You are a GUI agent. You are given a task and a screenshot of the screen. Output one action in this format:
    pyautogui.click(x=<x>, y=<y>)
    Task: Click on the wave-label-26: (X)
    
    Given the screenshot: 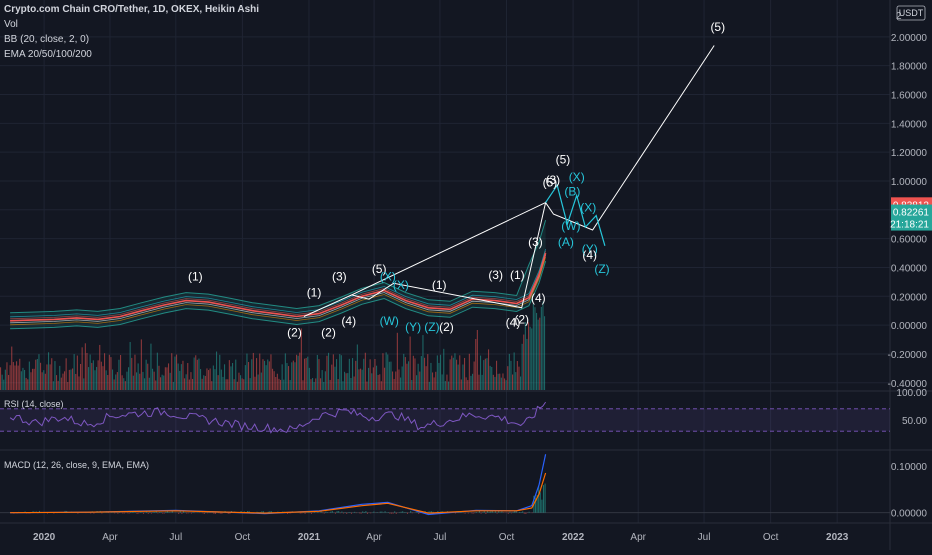 What is the action you would take?
    pyautogui.click(x=588, y=207)
    